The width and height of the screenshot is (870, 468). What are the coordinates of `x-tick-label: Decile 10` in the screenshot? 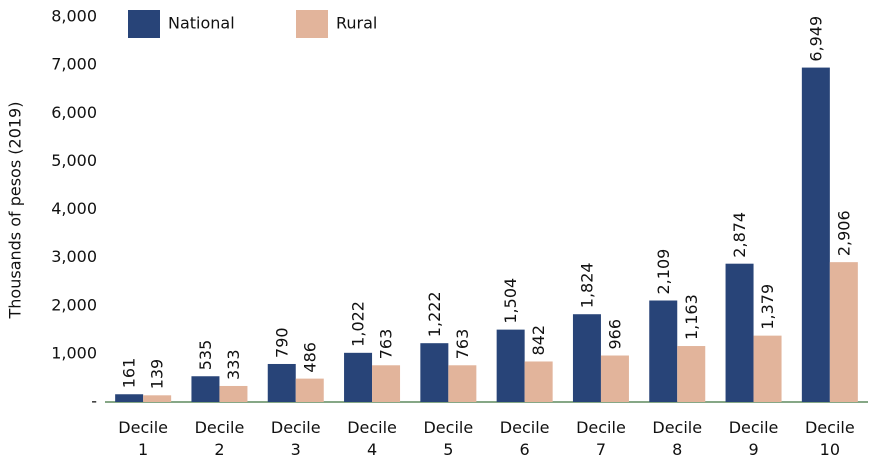 It's located at (830, 438).